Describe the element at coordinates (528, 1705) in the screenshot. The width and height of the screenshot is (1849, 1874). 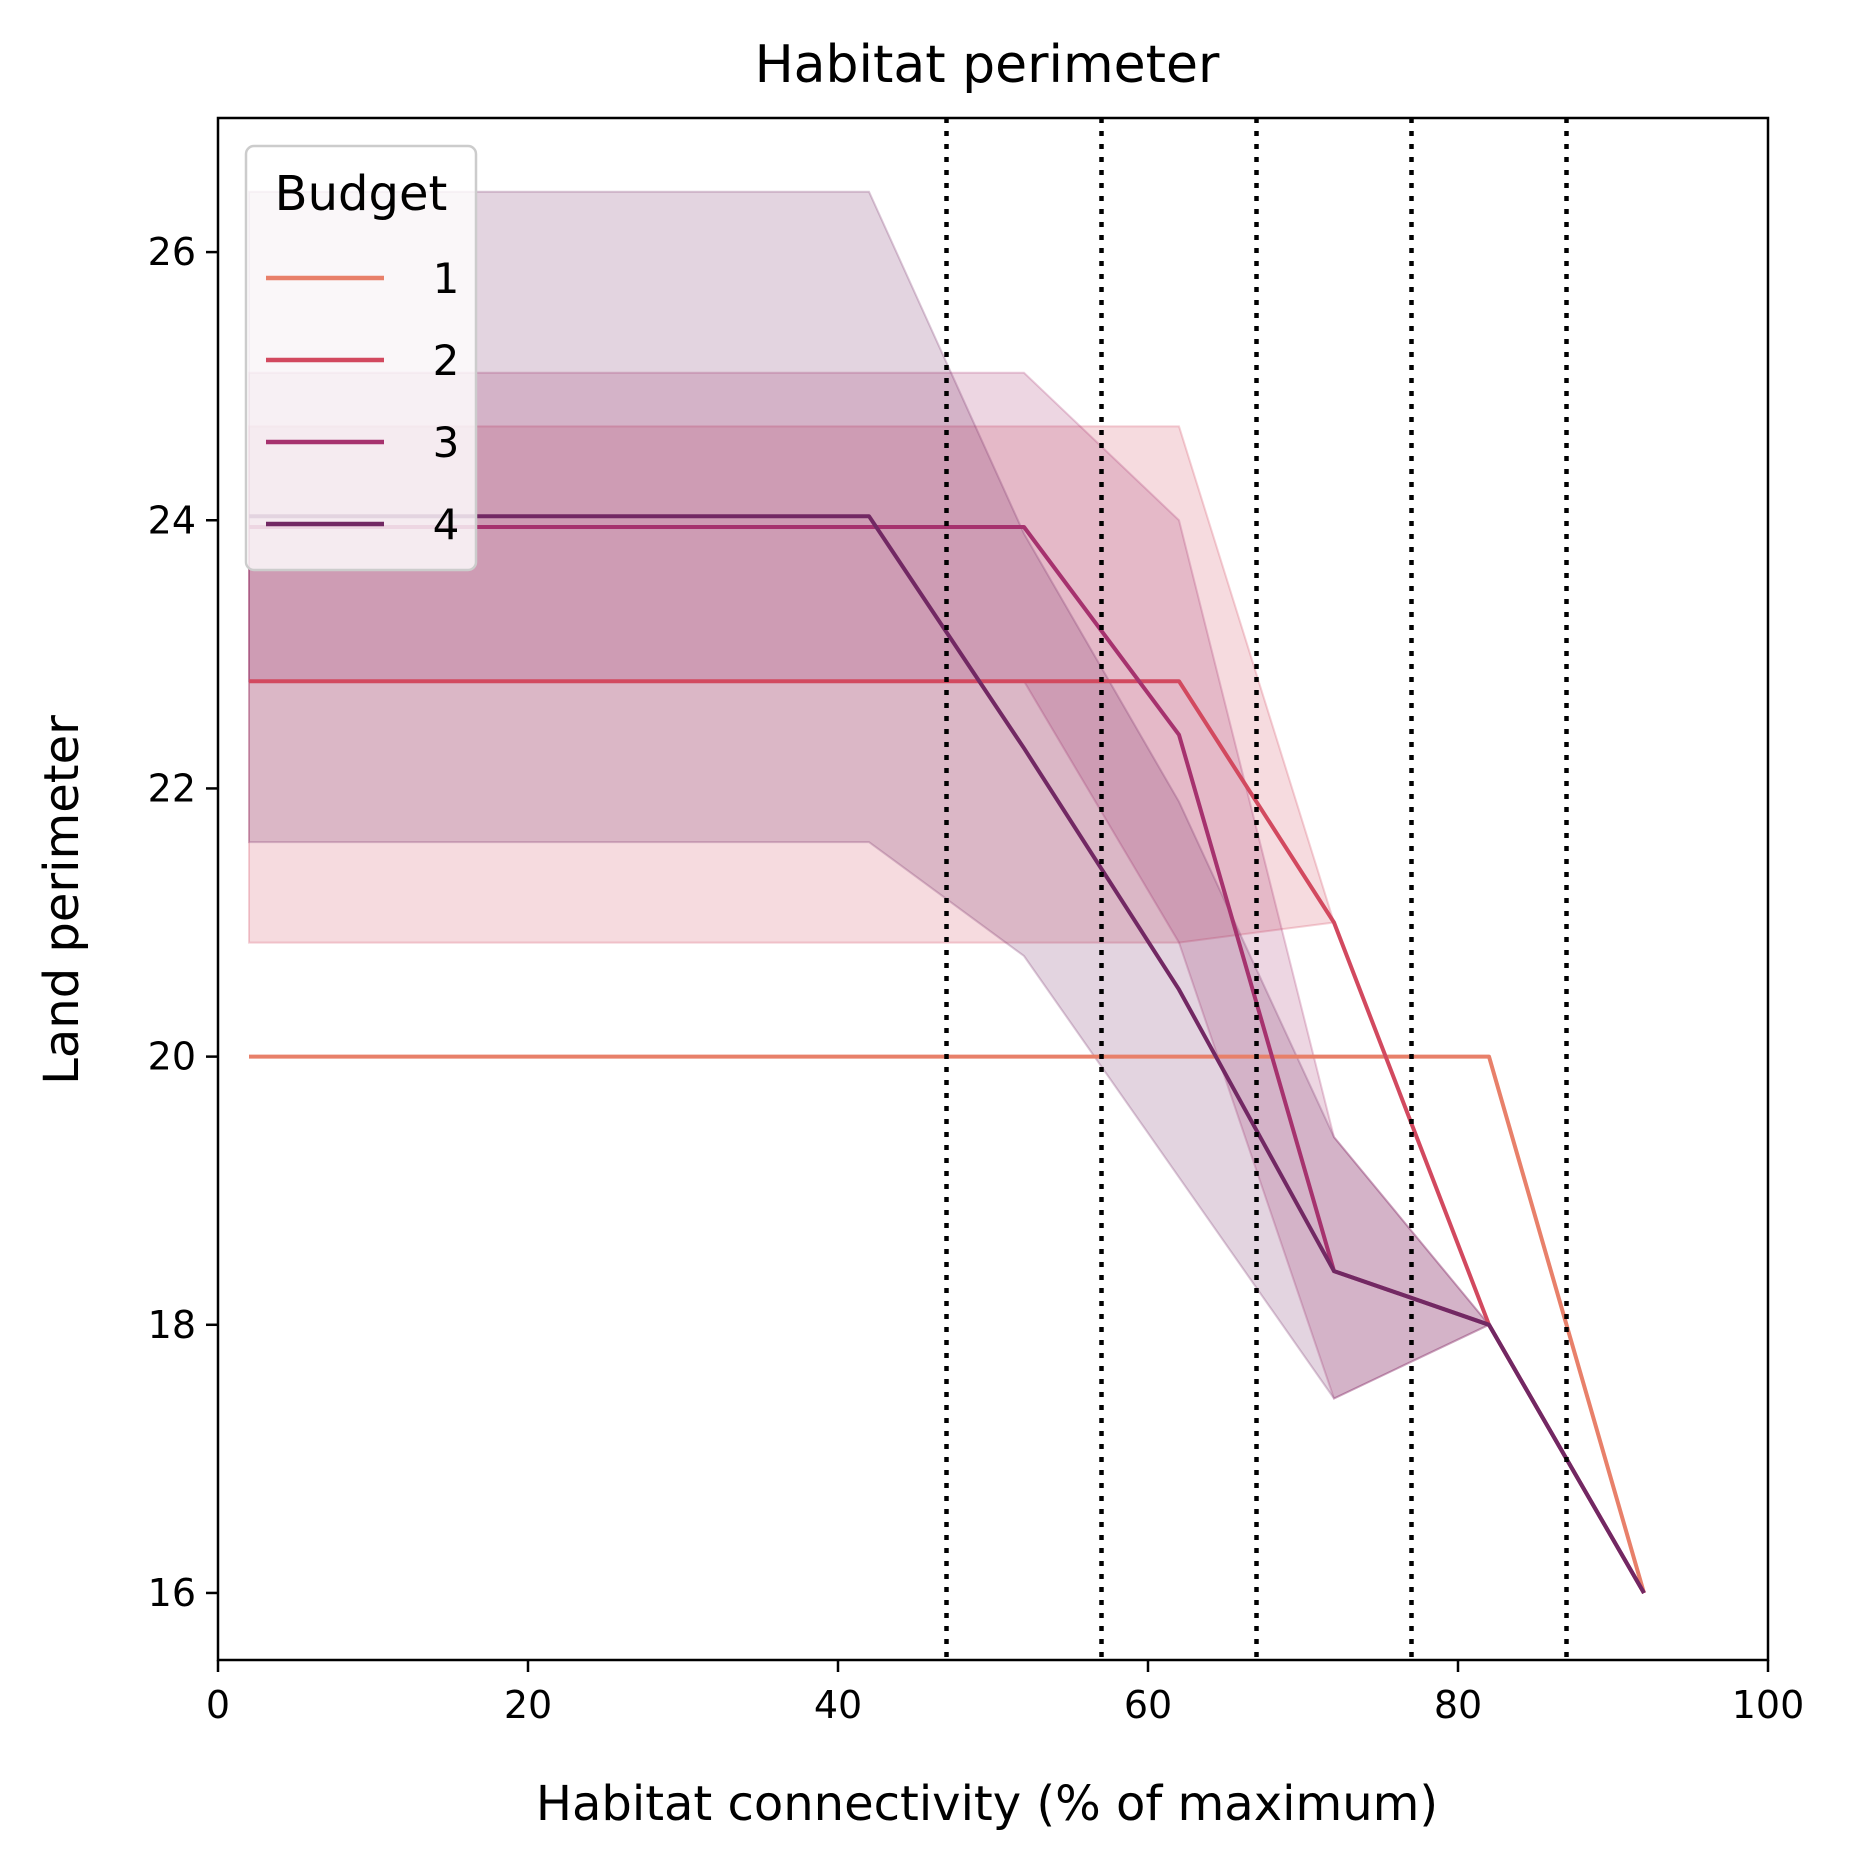
I see `x-tick-label: 20` at that location.